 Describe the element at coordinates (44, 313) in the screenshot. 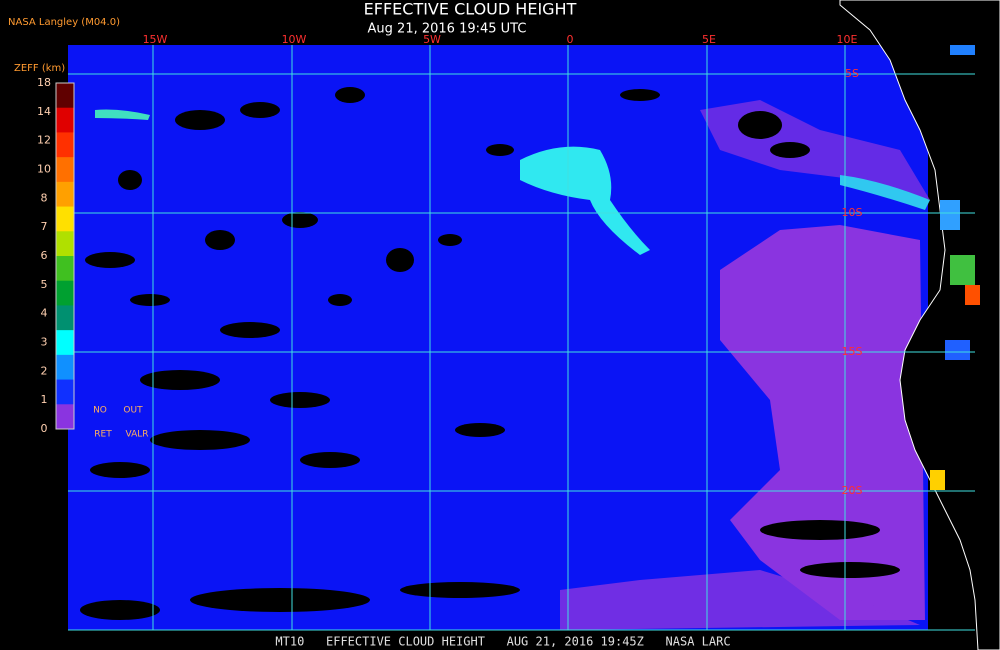

I see `legend-tick-label: 4` at that location.